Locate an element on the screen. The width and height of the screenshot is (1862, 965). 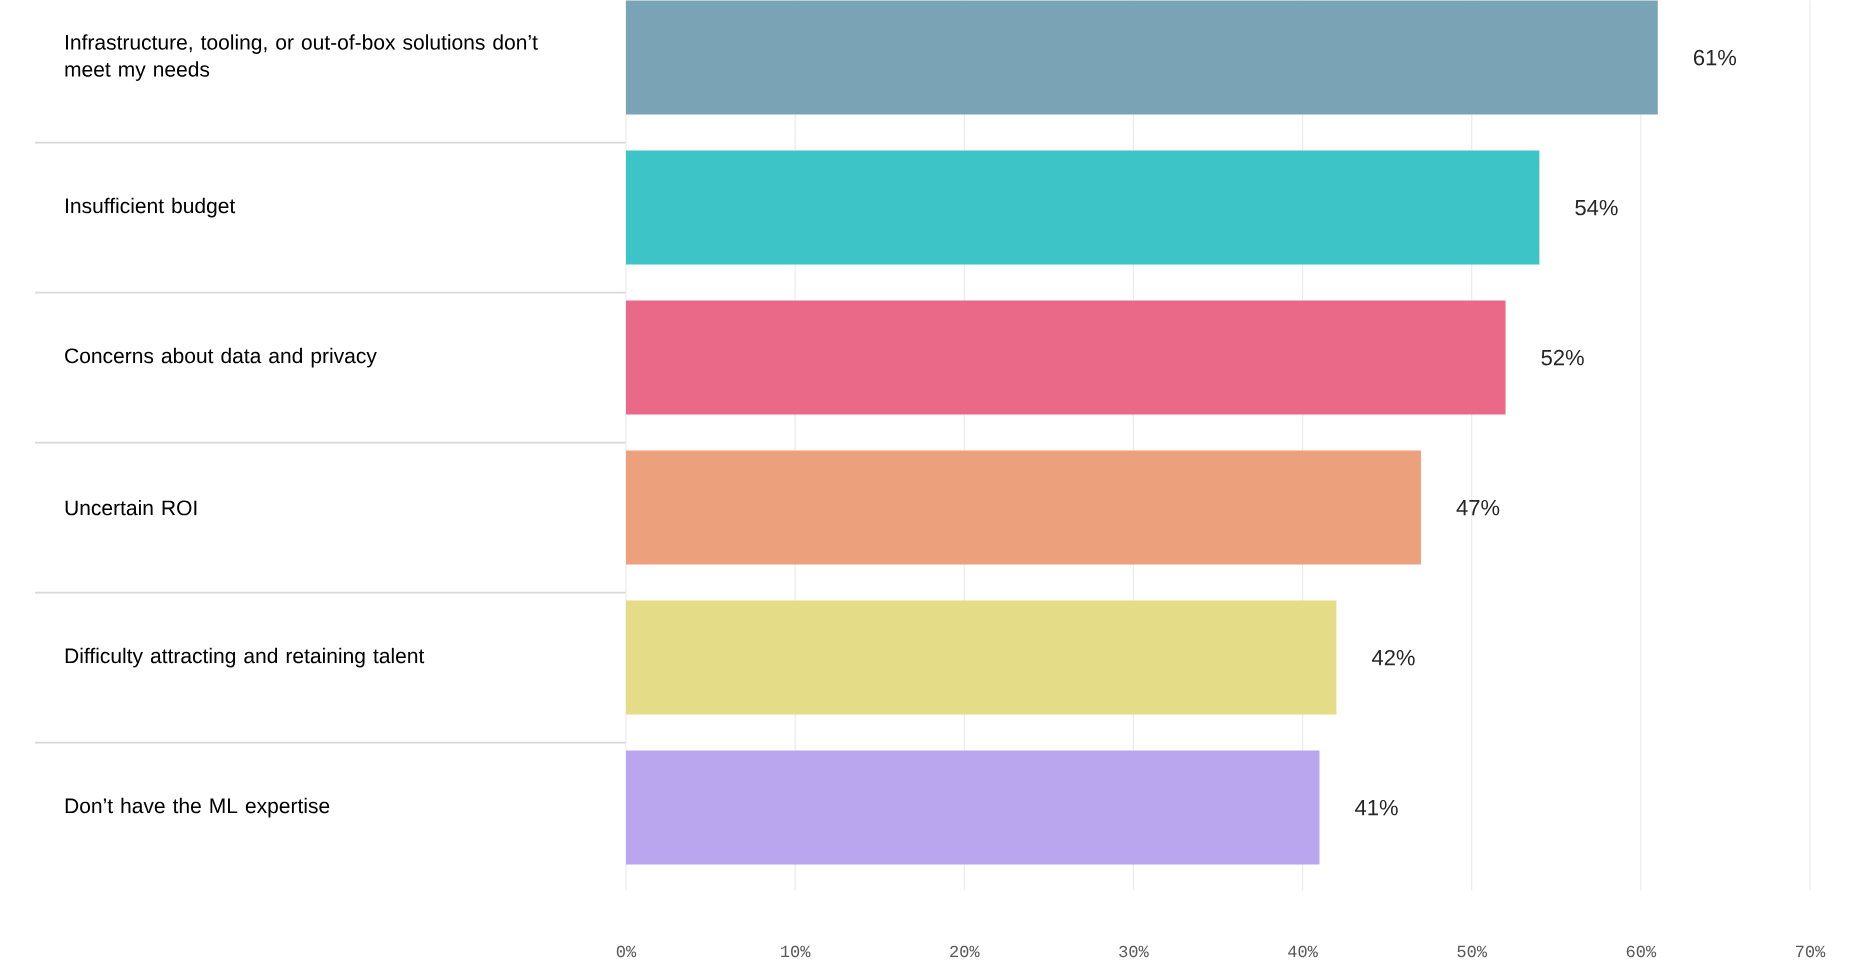
x-tick-label: 20% is located at coordinates (965, 951).